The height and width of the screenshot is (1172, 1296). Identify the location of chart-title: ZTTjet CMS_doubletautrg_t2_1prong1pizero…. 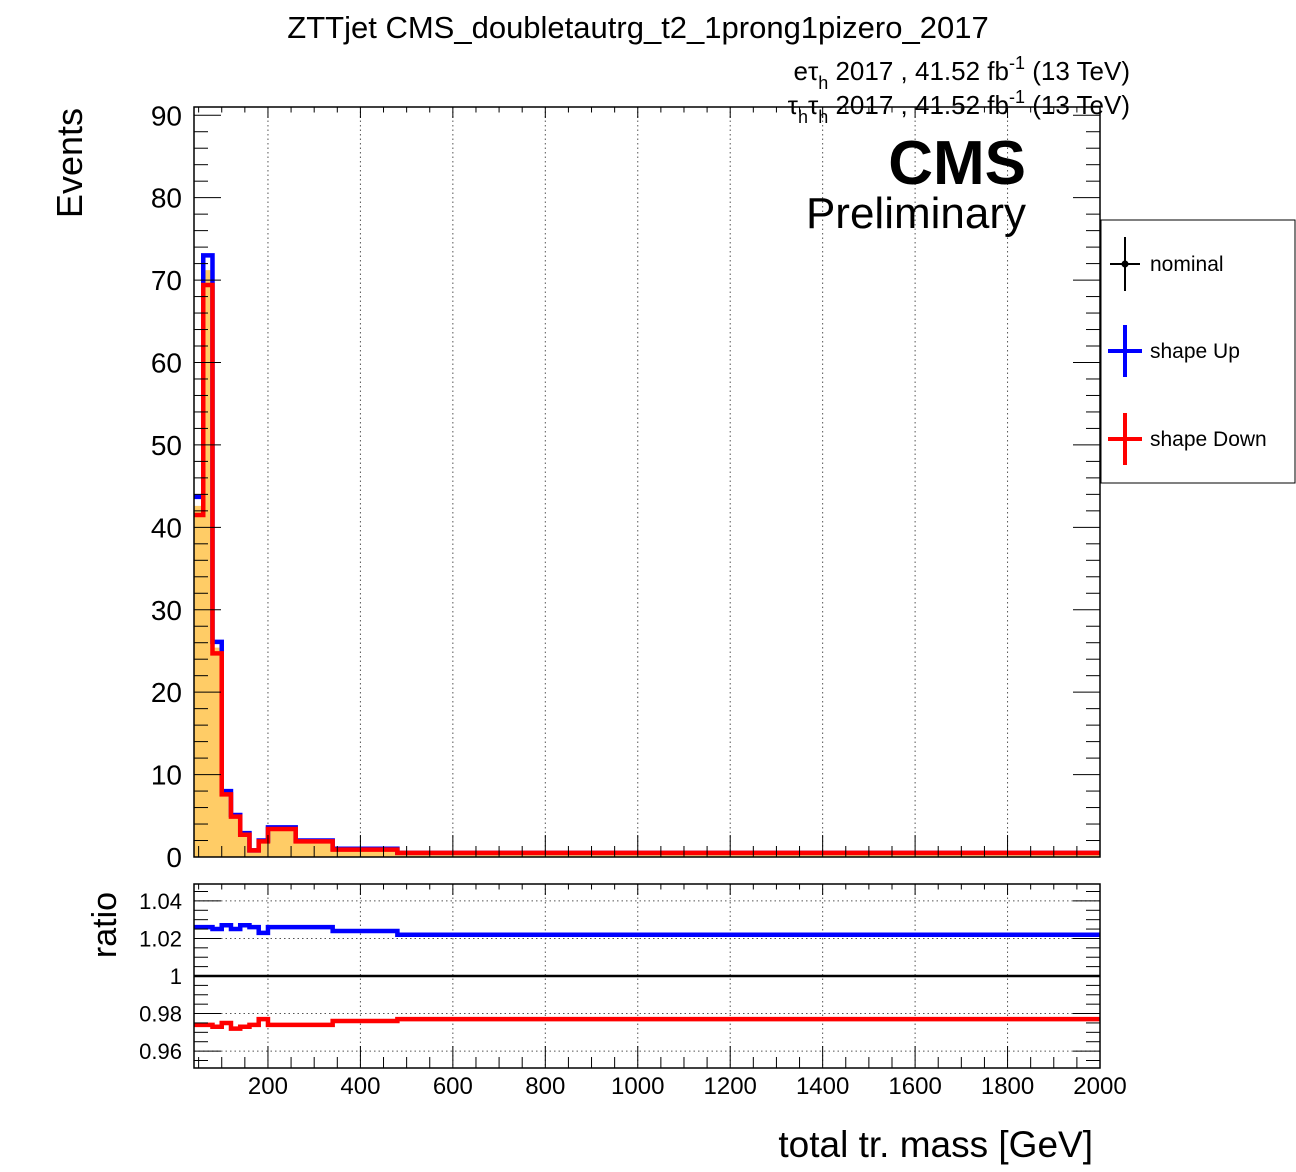
(637, 27).